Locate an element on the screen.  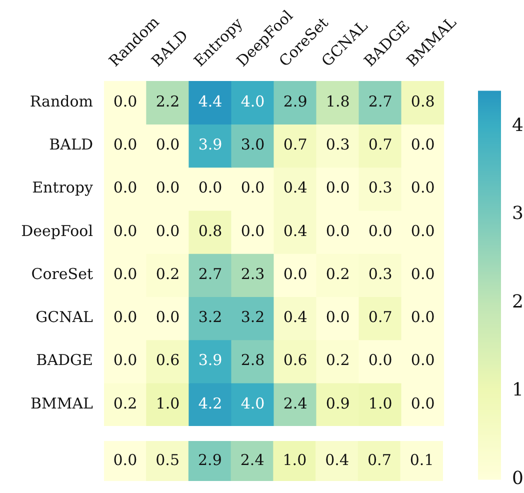
y-tick-label: BALD is located at coordinates (71, 145).